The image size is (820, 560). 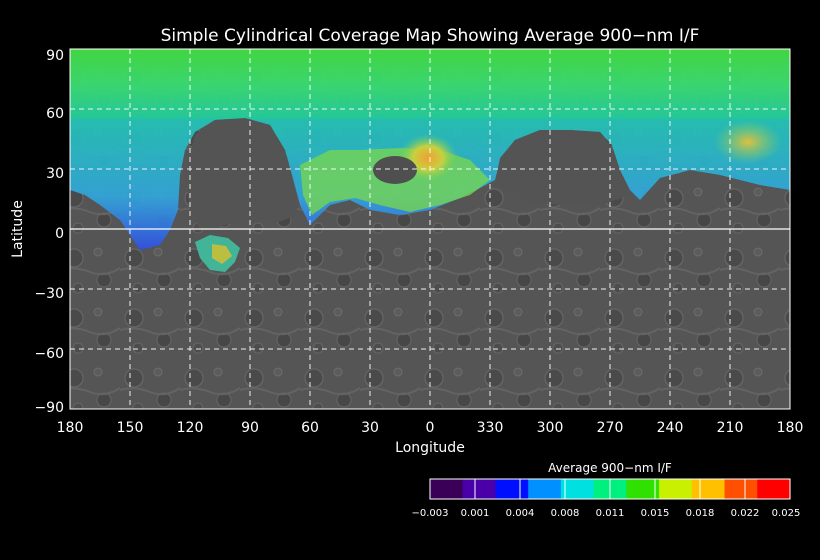 What do you see at coordinates (610, 513) in the screenshot?
I see `colorbar-tick-label: 0.011` at bounding box center [610, 513].